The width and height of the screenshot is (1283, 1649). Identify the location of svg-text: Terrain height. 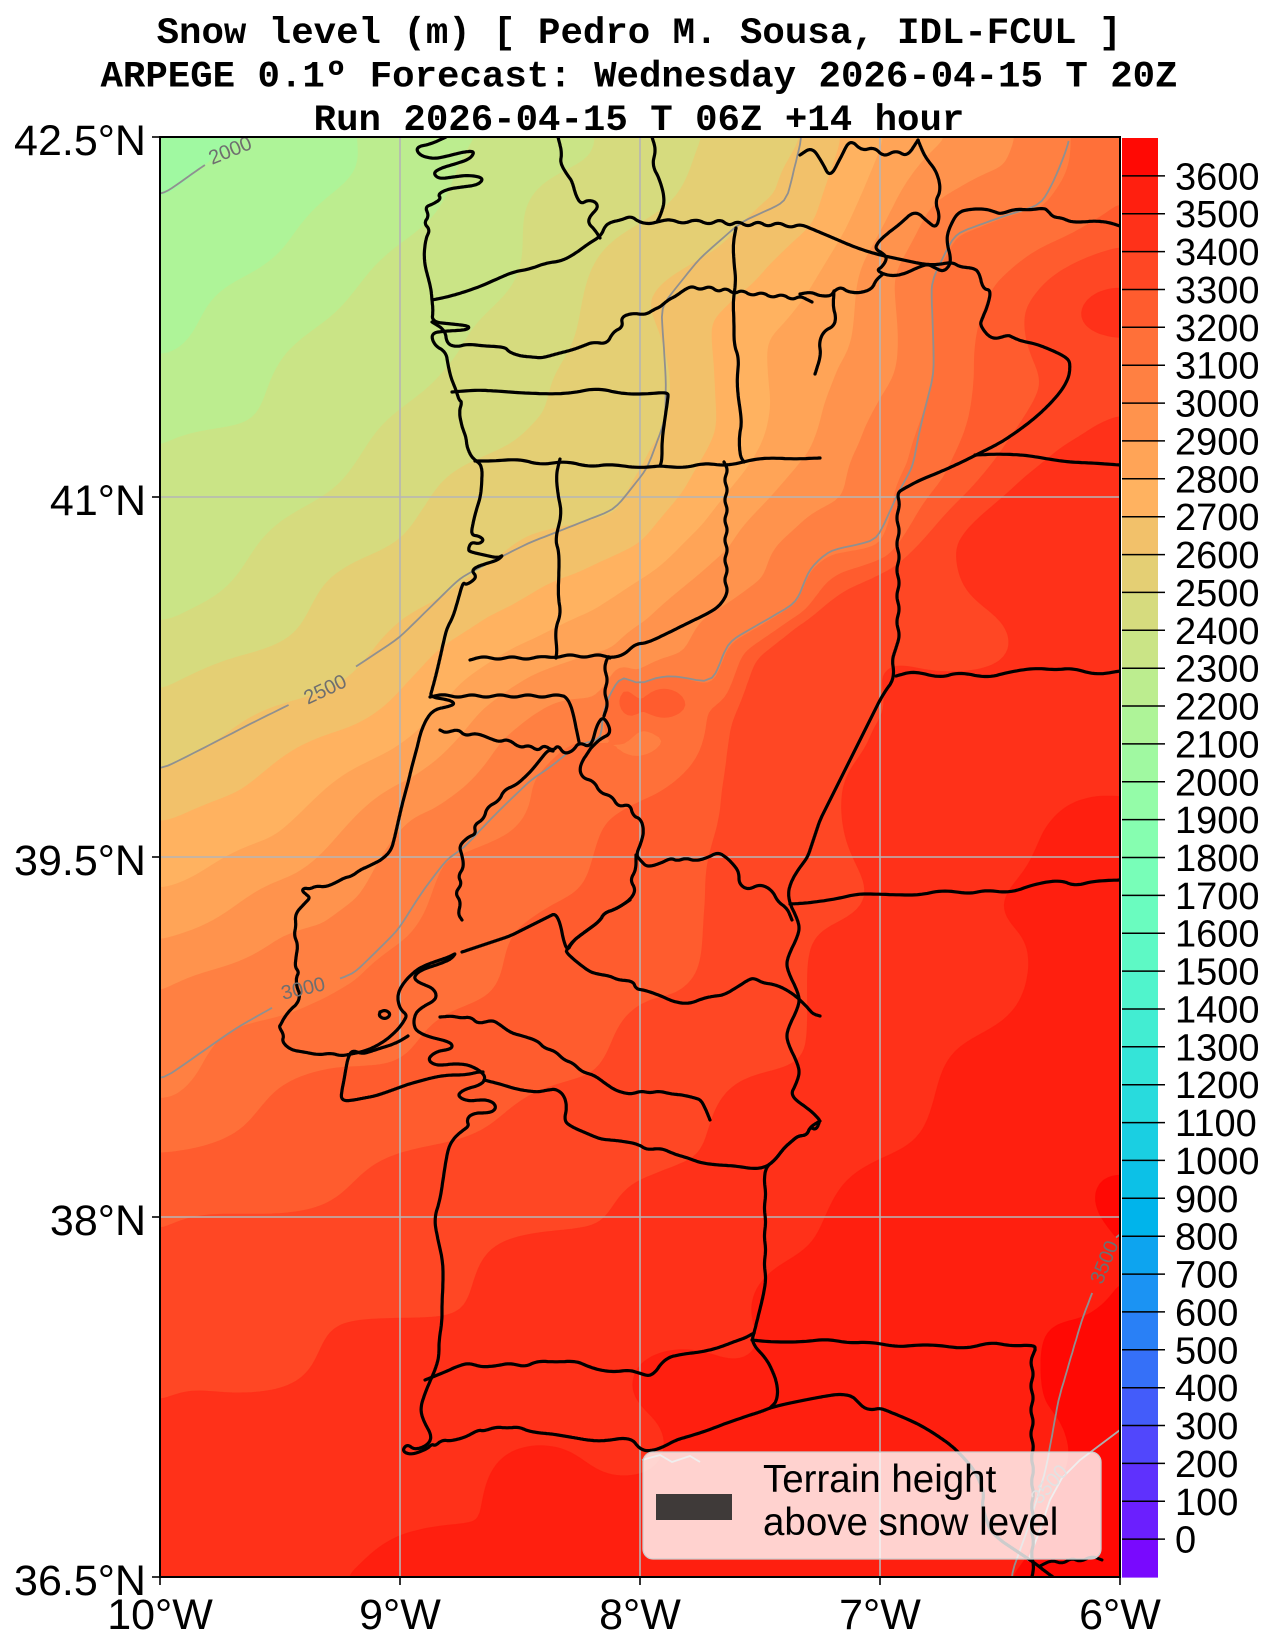
(880, 1479).